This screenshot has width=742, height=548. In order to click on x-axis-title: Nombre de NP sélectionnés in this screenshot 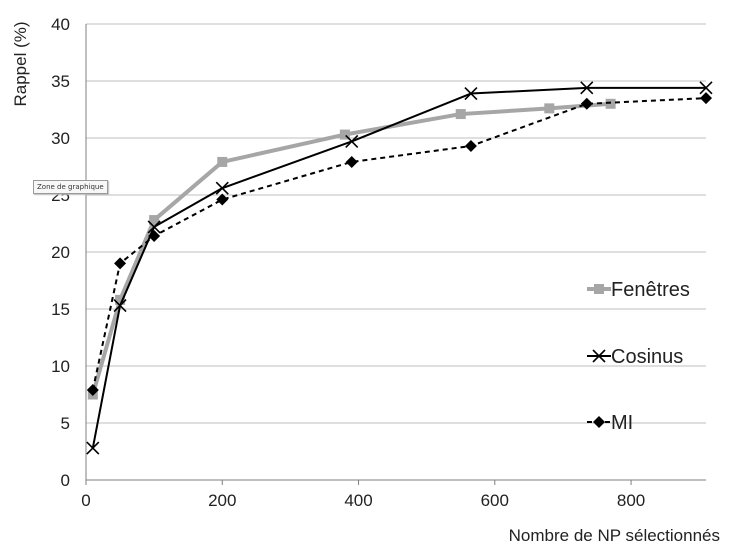, I will do `click(614, 535)`.